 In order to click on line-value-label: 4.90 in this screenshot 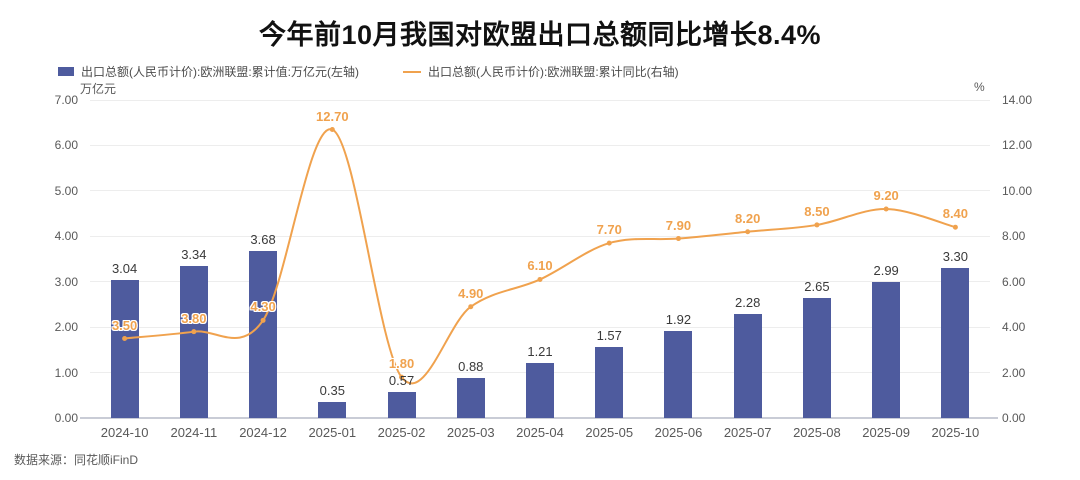, I will do `click(471, 293)`.